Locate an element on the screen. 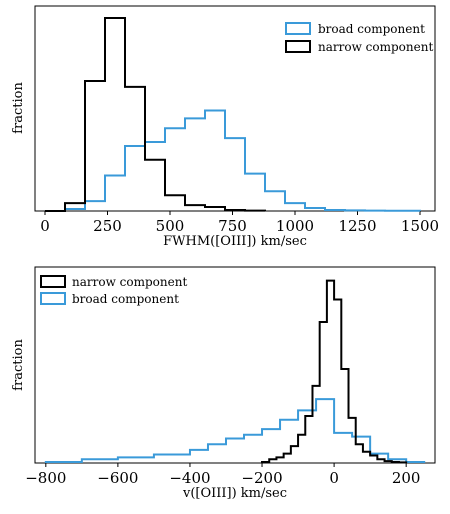 The height and width of the screenshot is (514, 450). x-tick-label: −400 is located at coordinates (189, 478).